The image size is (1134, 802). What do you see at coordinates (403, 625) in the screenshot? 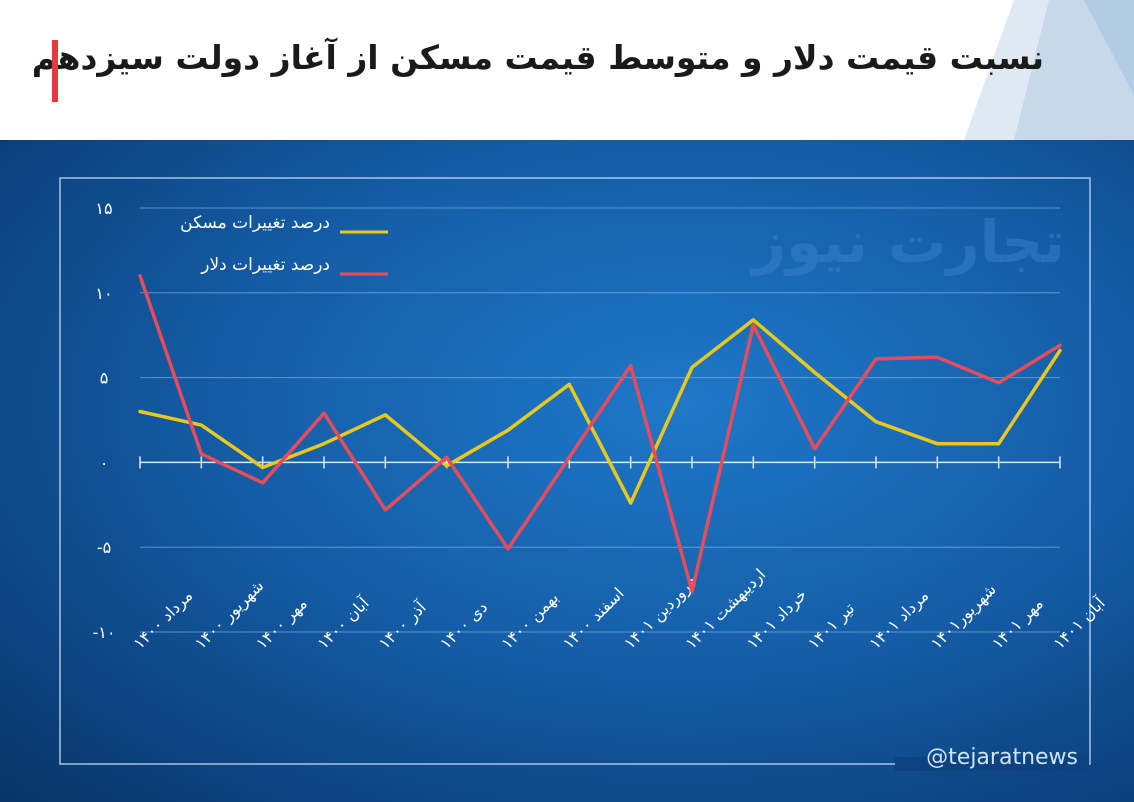
I see `x-tick-label: آذر ۱۴۰۰` at bounding box center [403, 625].